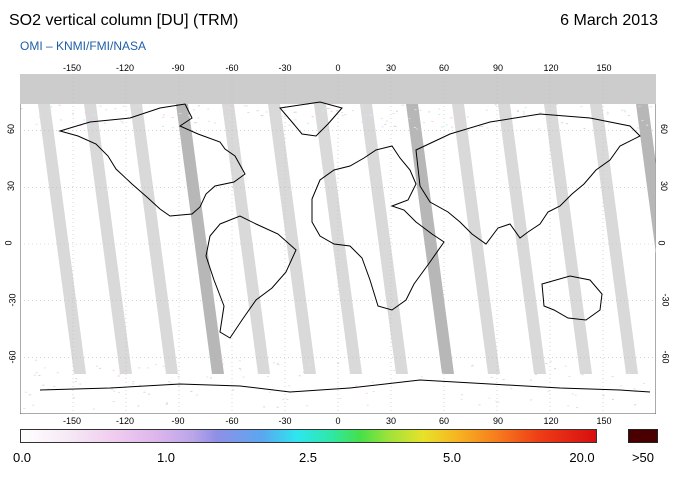  I want to click on colorbar, so click(308, 436).